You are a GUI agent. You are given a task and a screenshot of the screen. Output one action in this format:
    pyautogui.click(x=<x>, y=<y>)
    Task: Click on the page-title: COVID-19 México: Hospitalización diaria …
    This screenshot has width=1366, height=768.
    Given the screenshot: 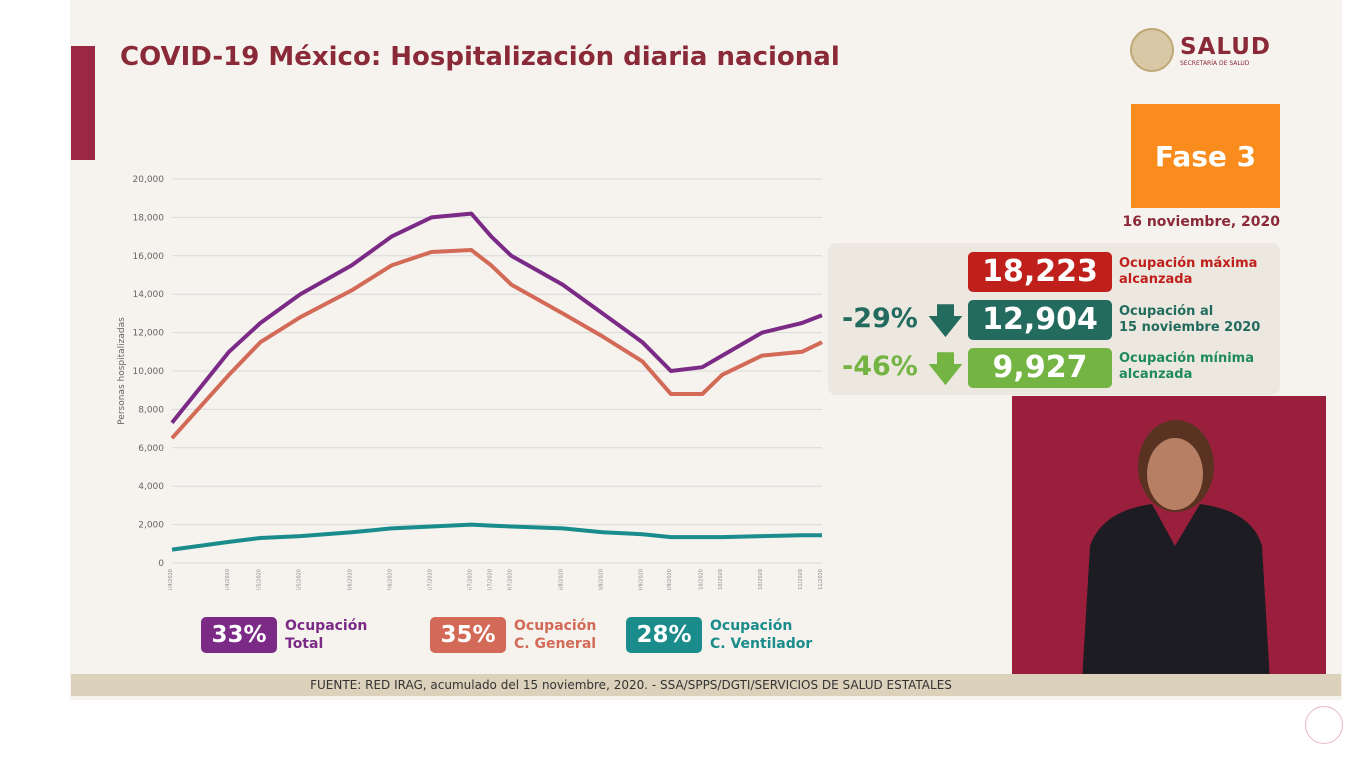 What is the action you would take?
    pyautogui.click(x=480, y=57)
    